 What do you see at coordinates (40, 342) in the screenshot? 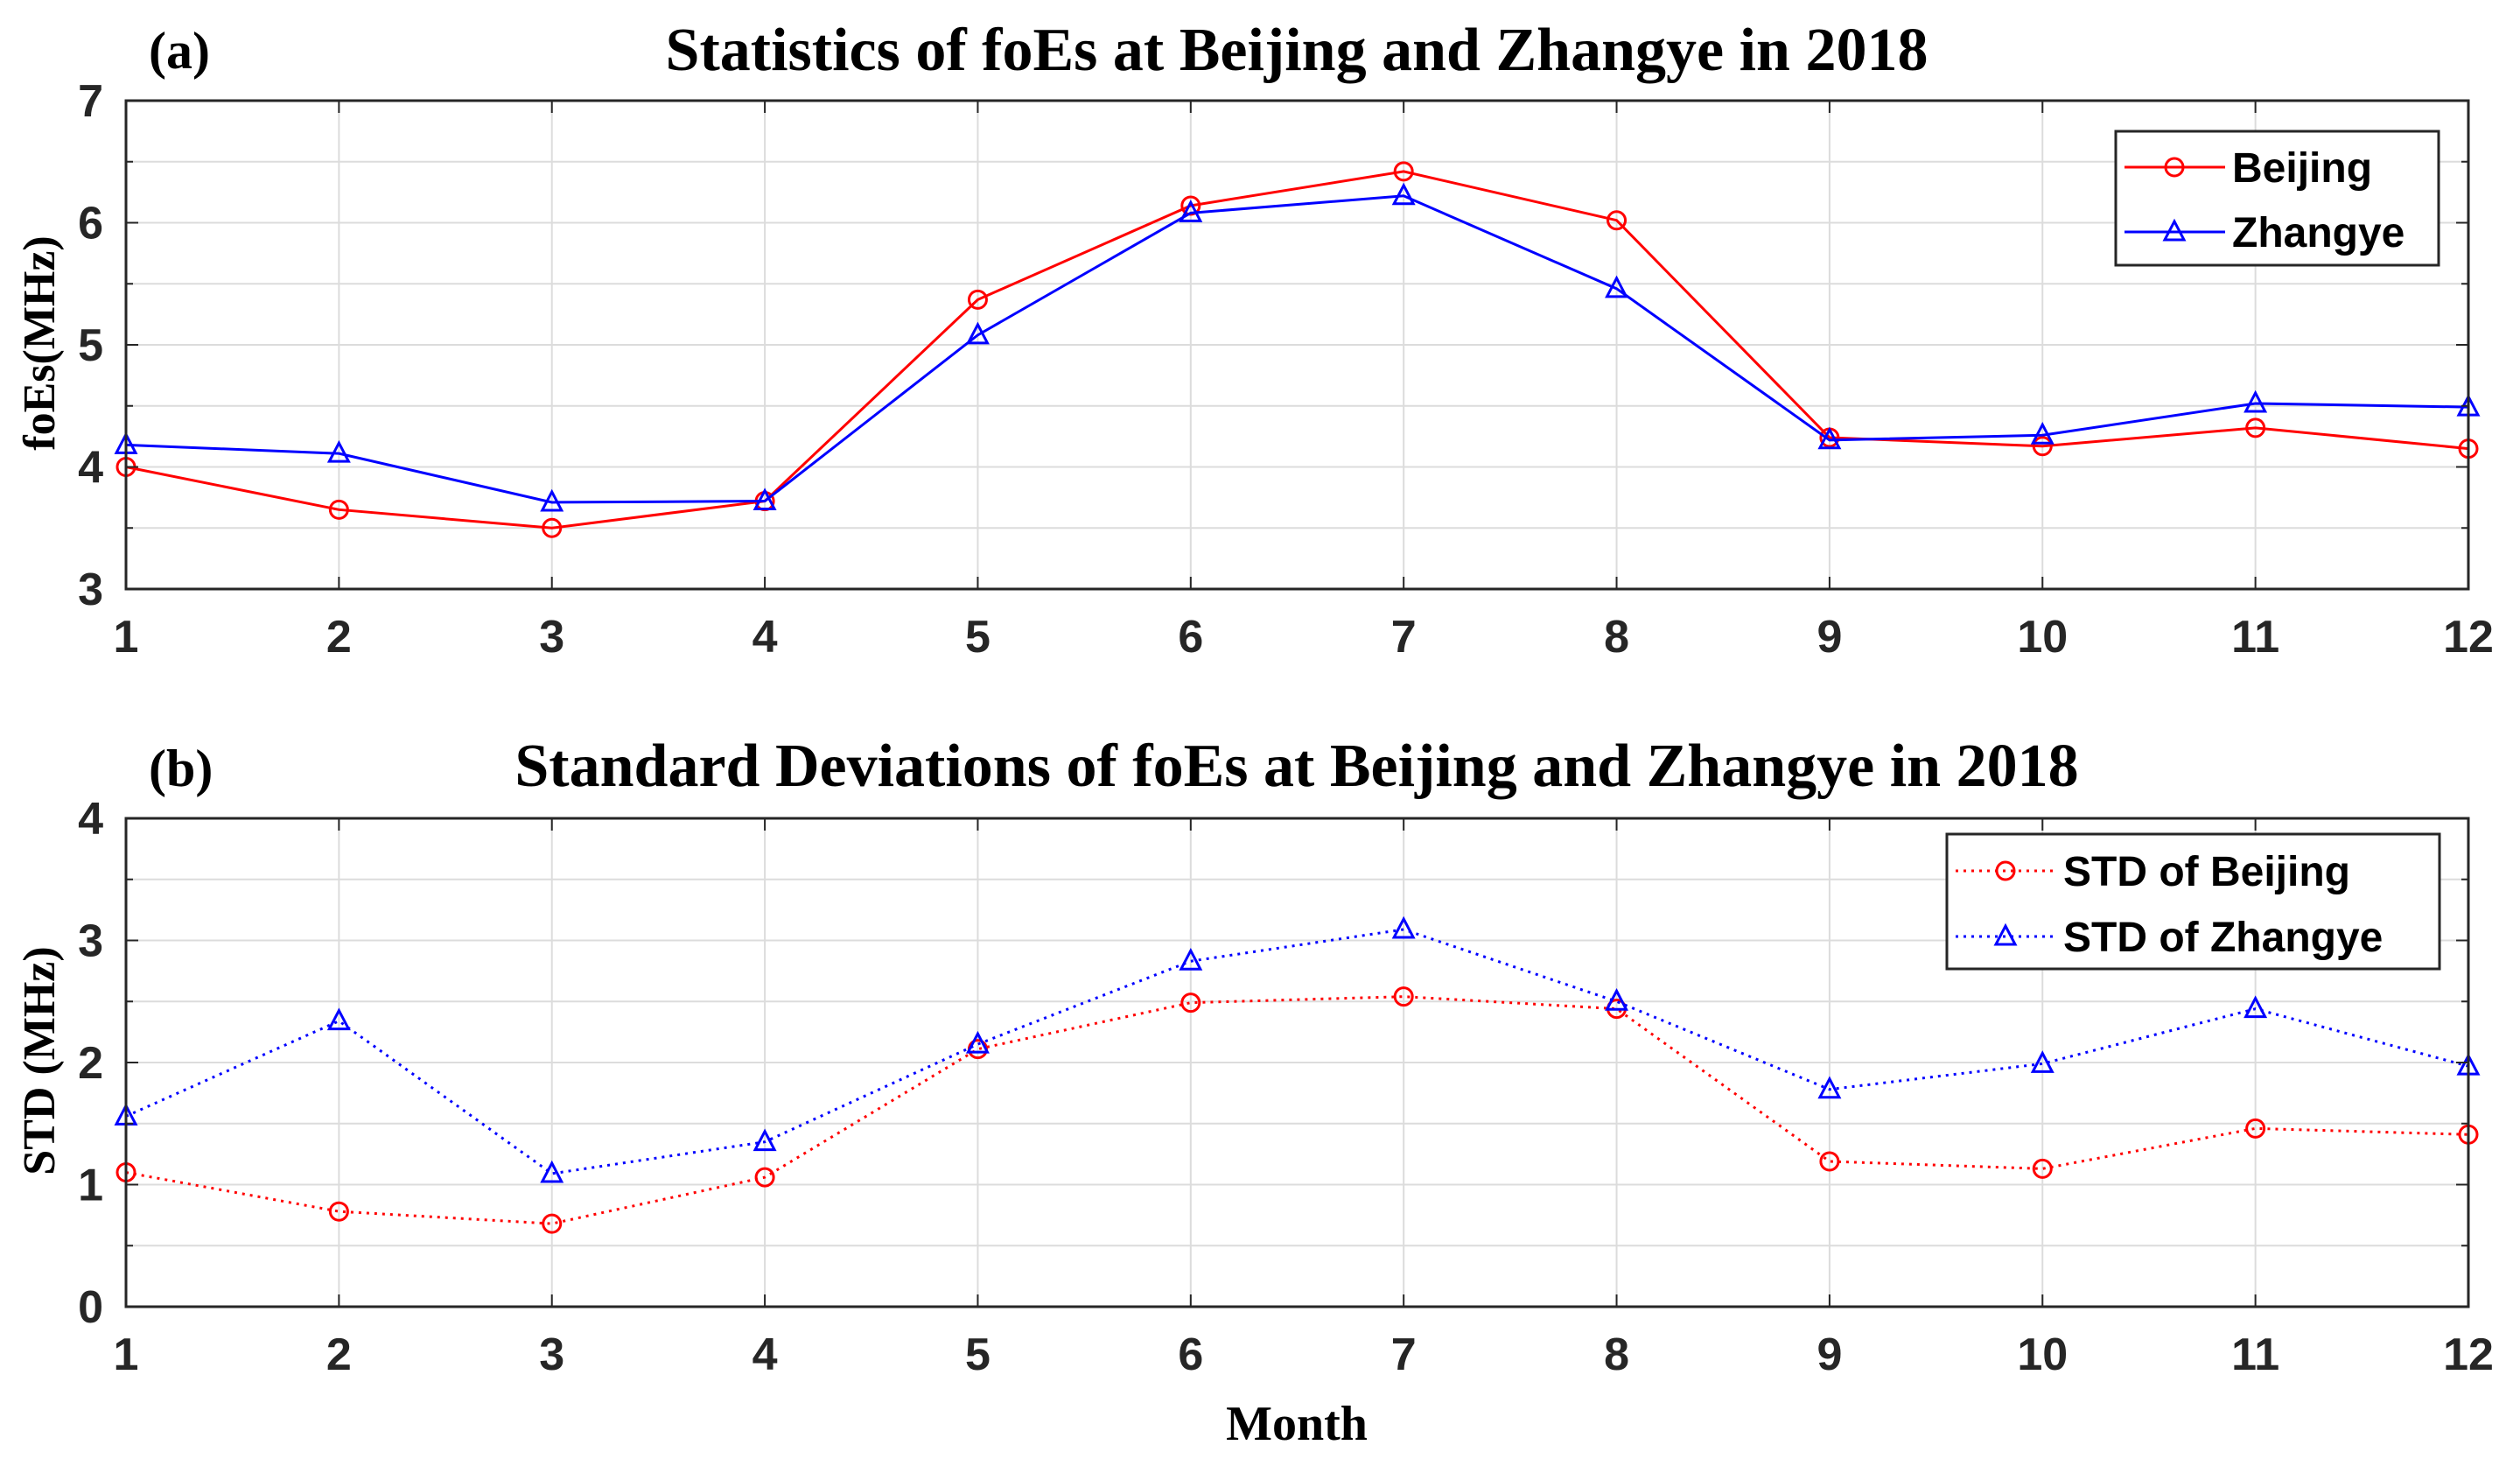
I see `panel-a-y-axis-label: foEs(MHz)` at bounding box center [40, 342].